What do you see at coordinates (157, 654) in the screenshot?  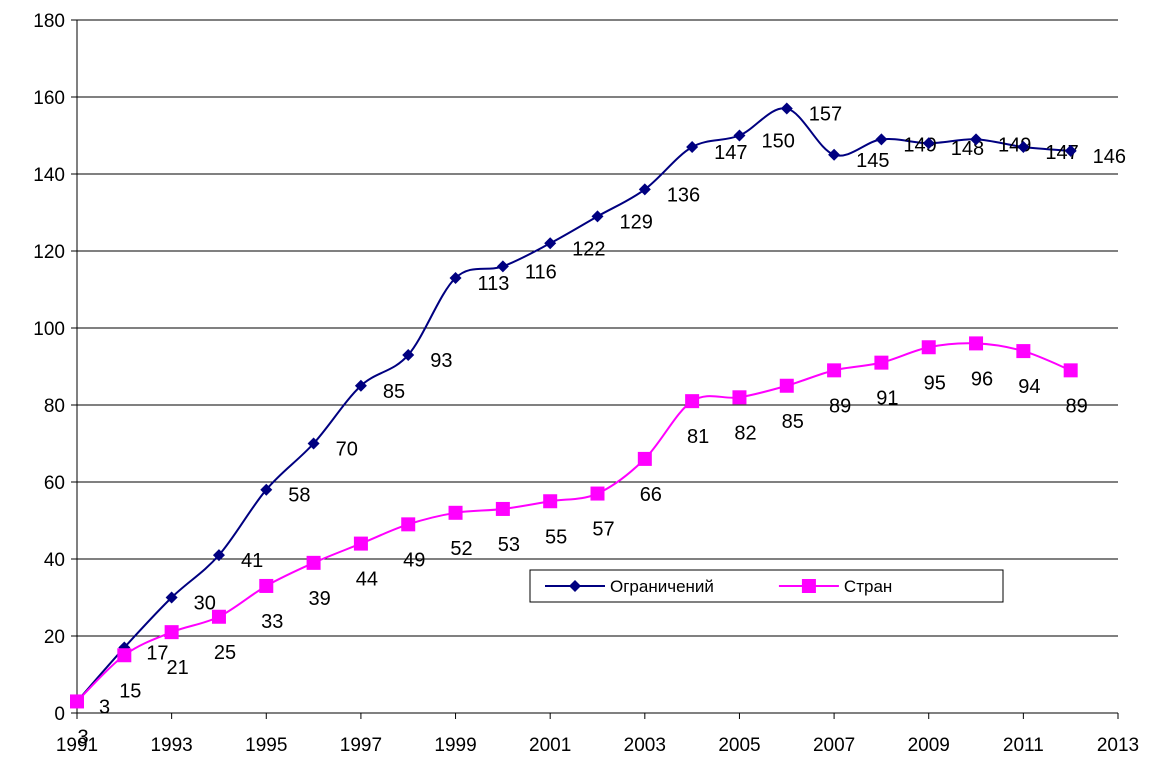 I see `data-label: 17` at bounding box center [157, 654].